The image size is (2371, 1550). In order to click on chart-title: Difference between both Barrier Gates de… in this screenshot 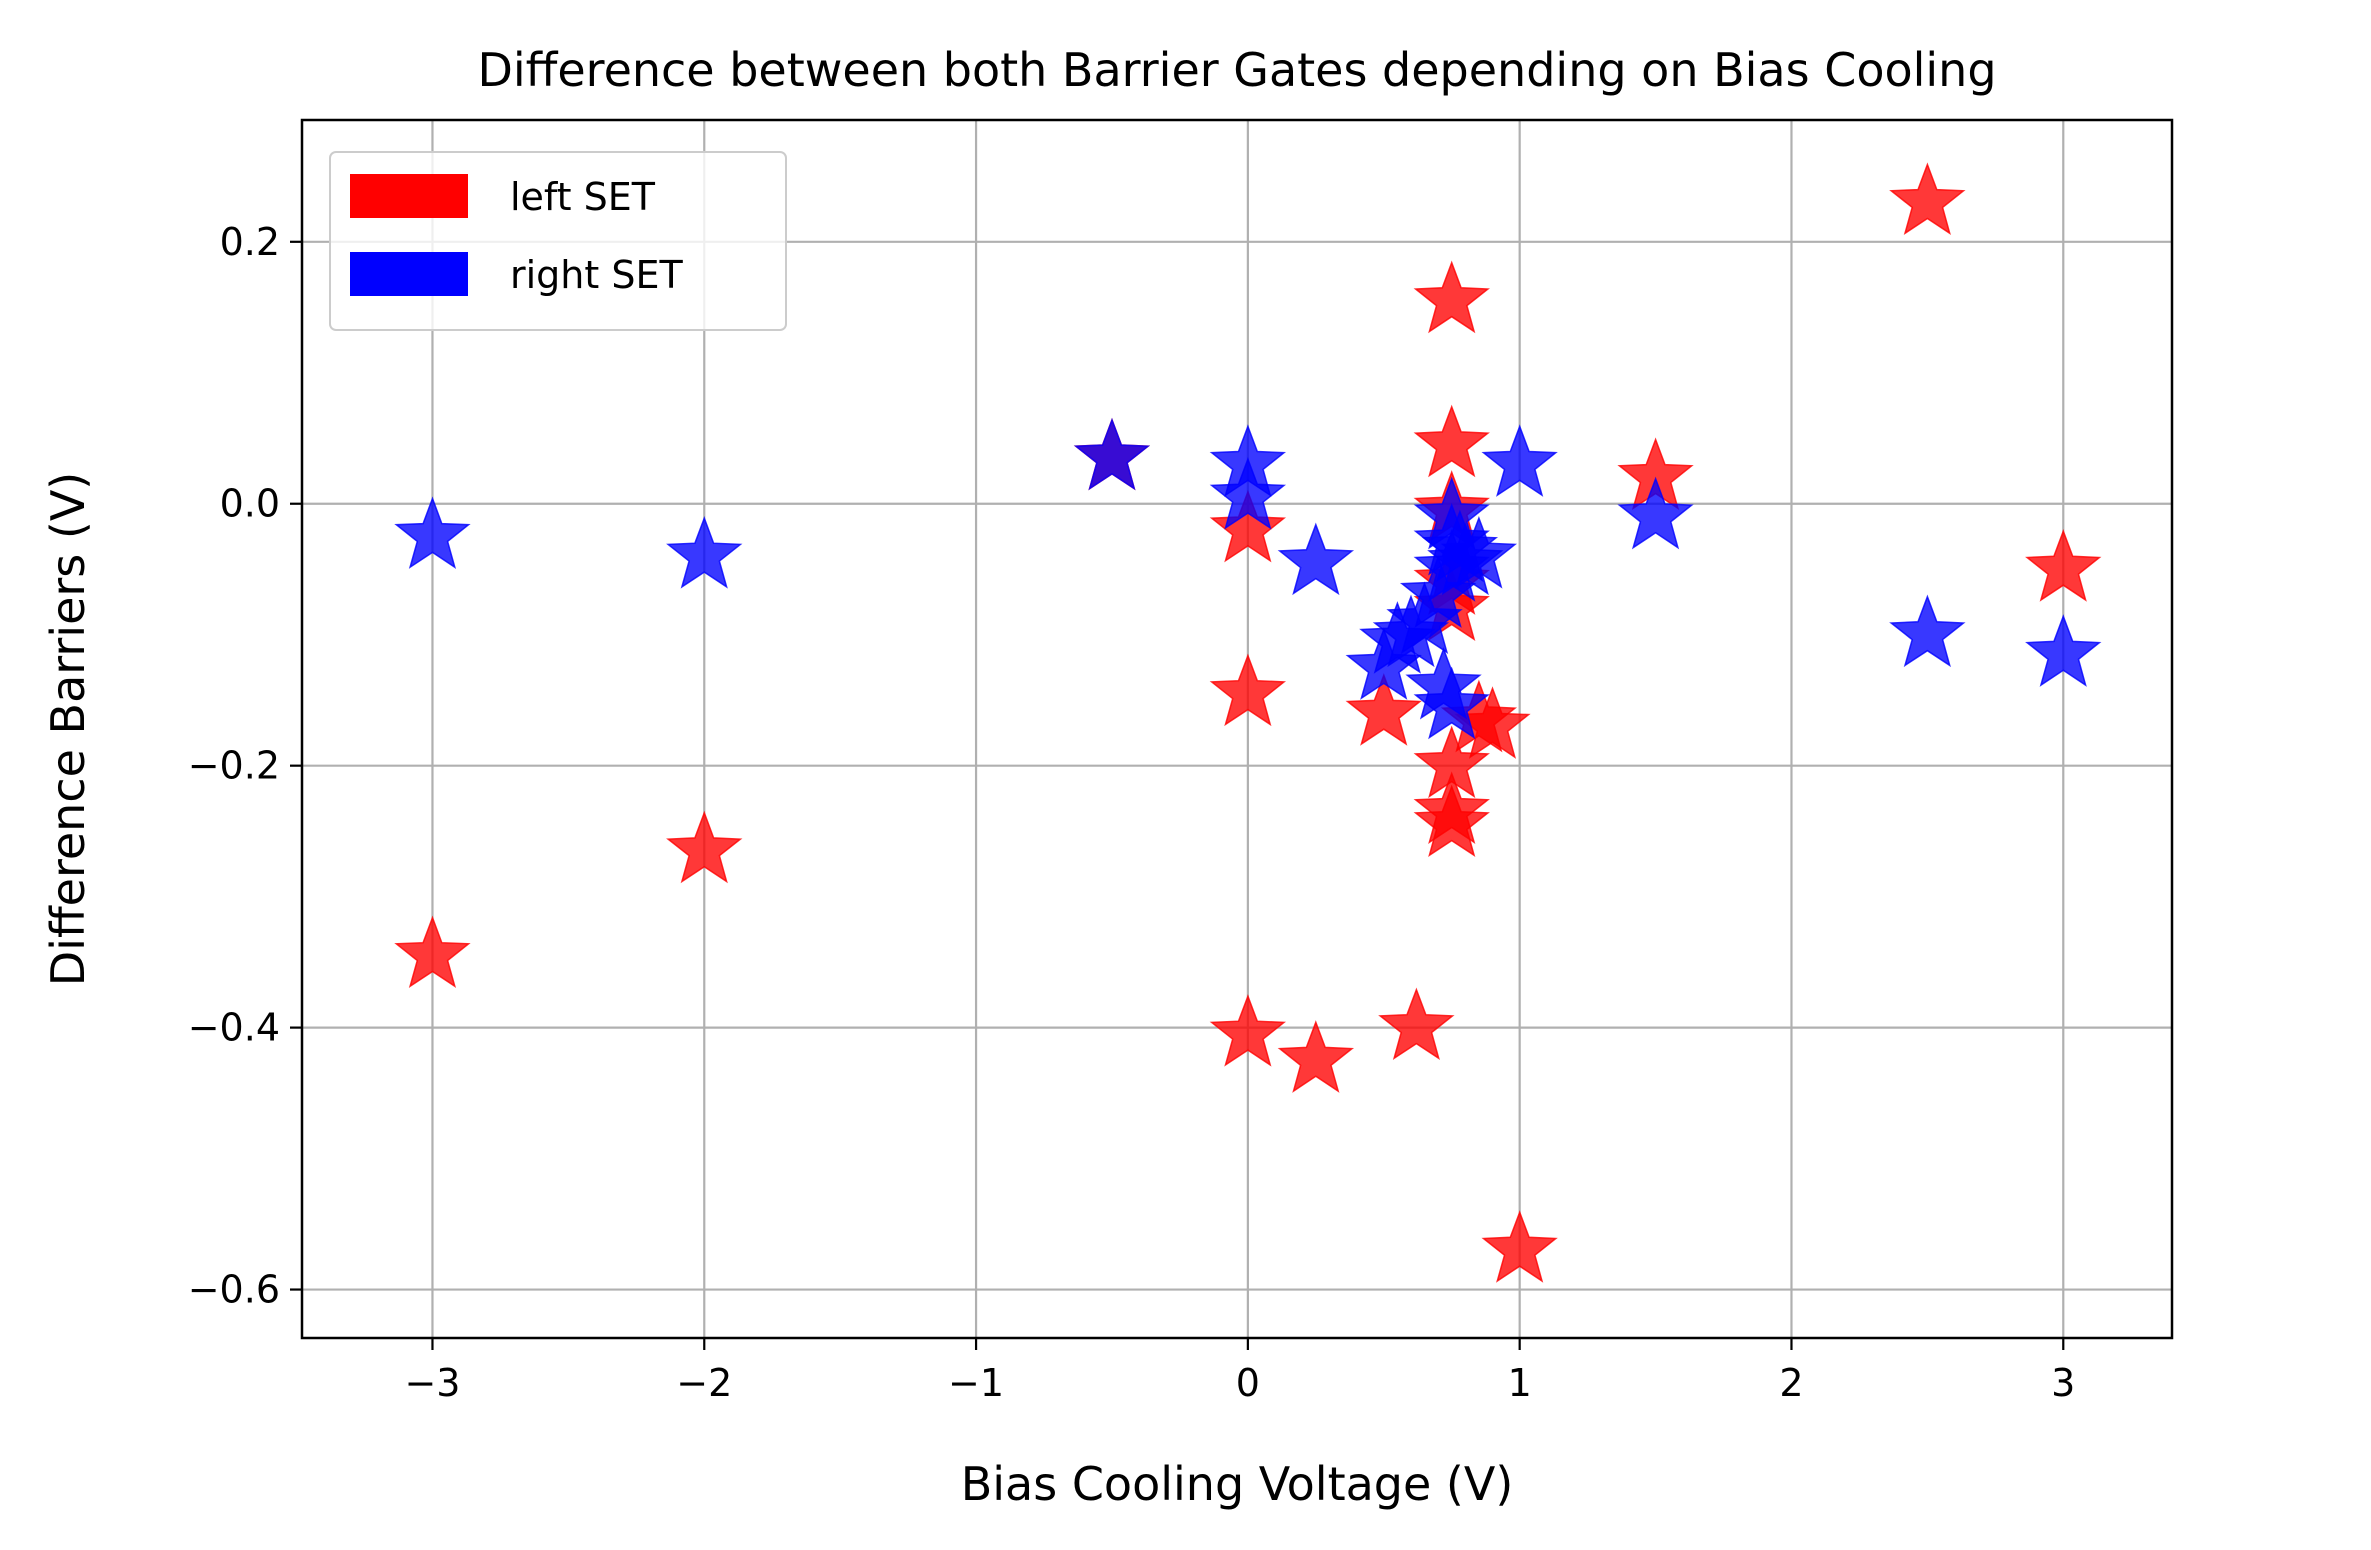, I will do `click(1236, 70)`.